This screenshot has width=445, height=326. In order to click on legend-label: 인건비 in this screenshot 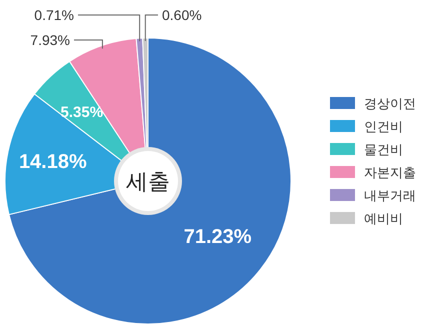, I will do `click(383, 126)`.